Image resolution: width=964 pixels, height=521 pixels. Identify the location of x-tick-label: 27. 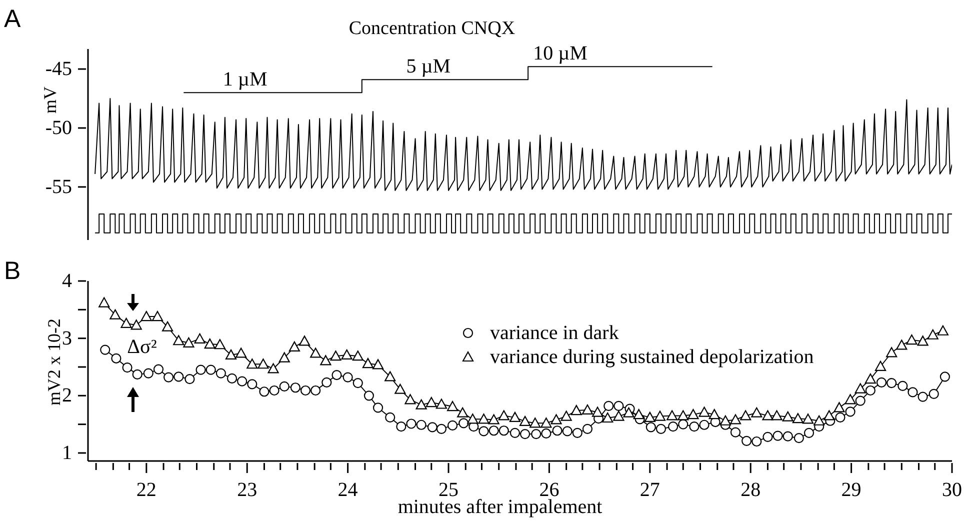
(650, 490).